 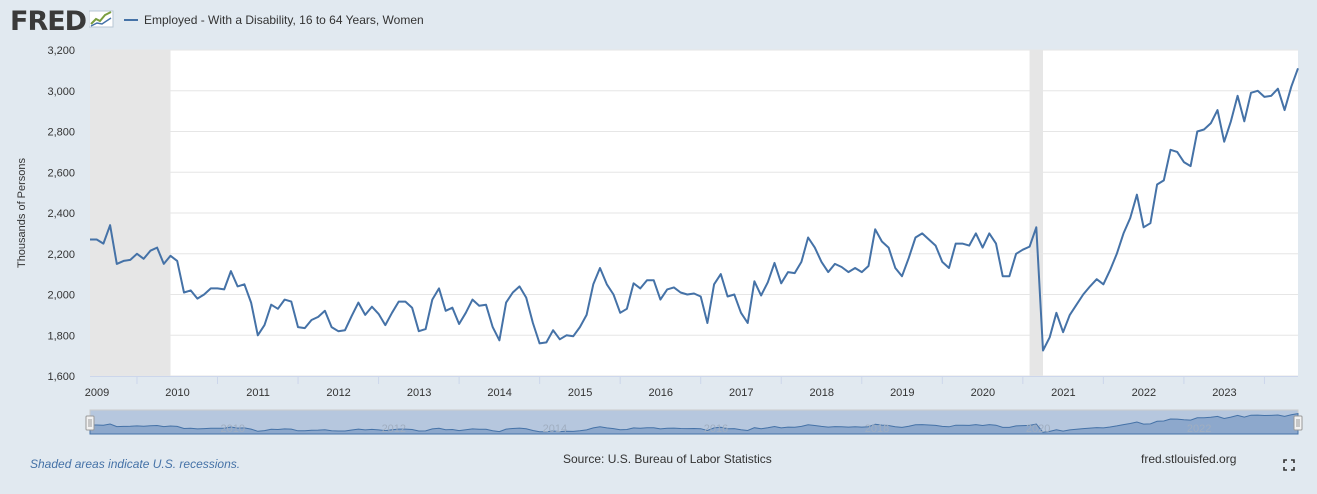 I want to click on x-tick-label: 2013, so click(x=419, y=393).